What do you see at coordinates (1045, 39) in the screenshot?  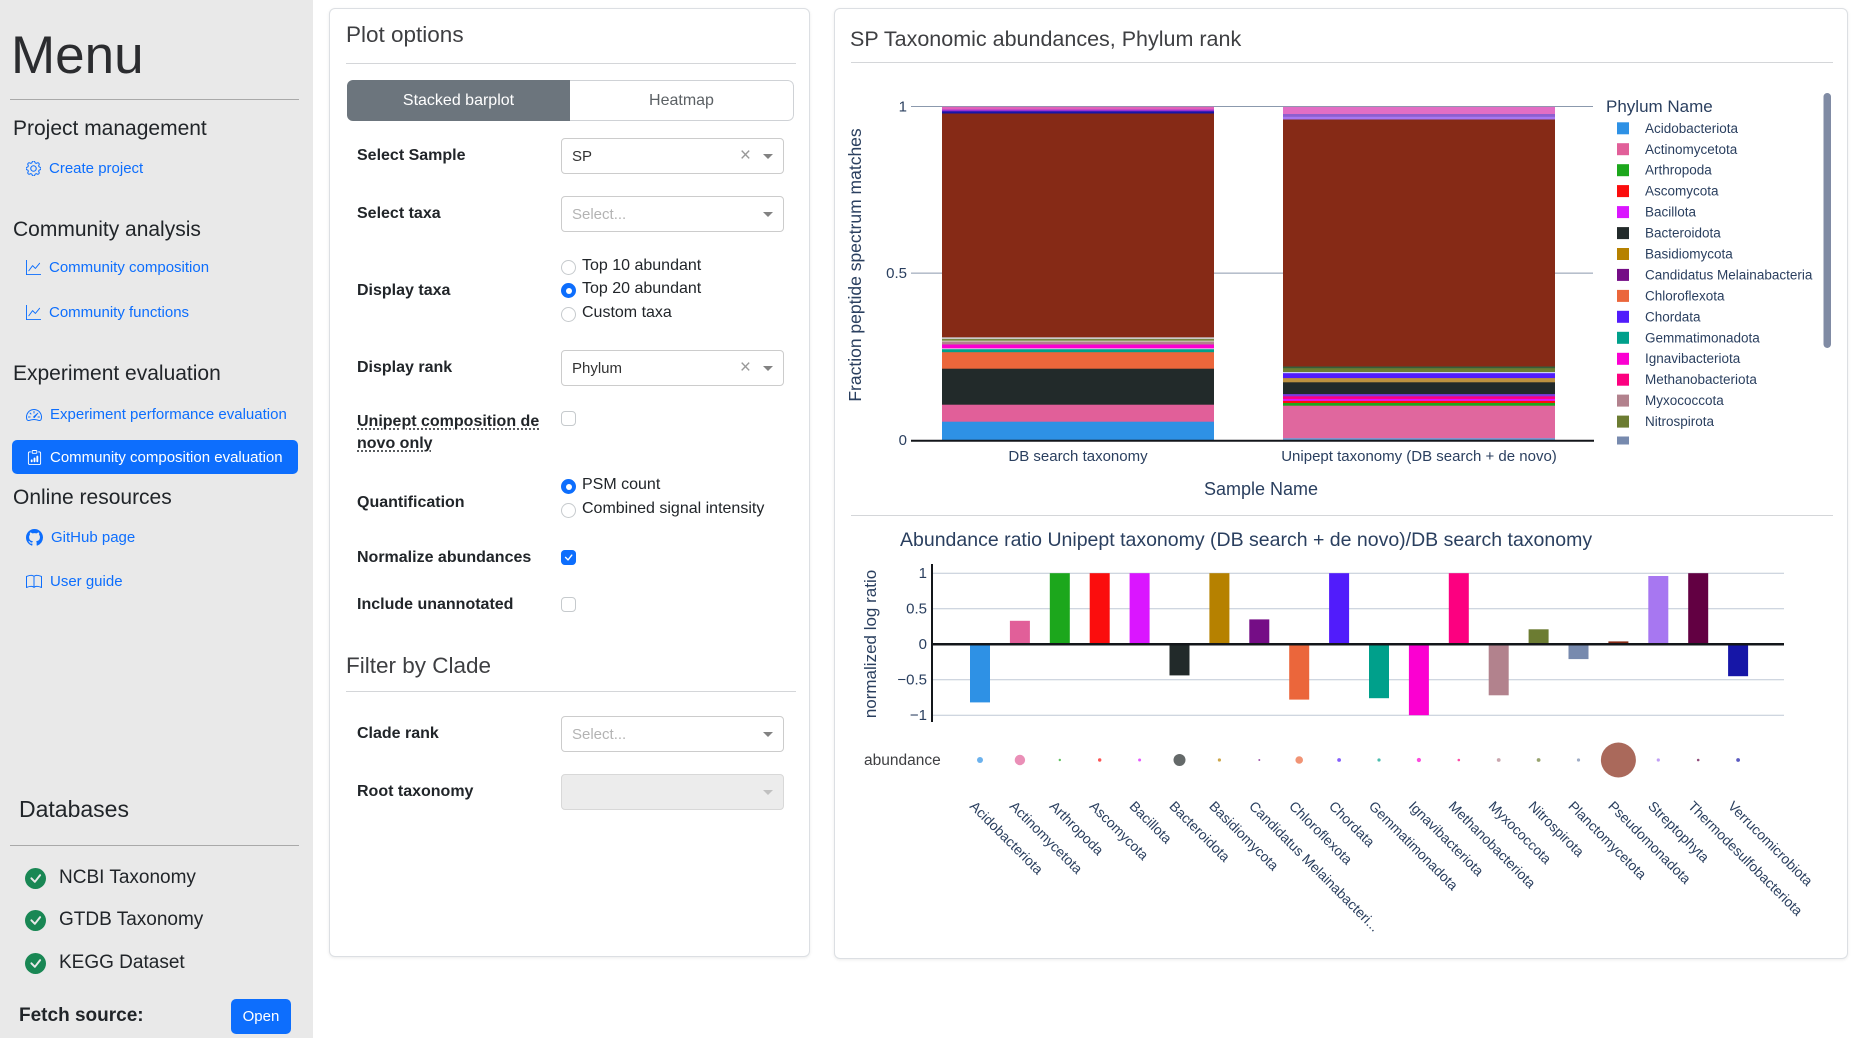 I see `svg-text:SP Taxonomic abundances, Phylu: SP Taxonomic abundances, Phylum rank` at bounding box center [1045, 39].